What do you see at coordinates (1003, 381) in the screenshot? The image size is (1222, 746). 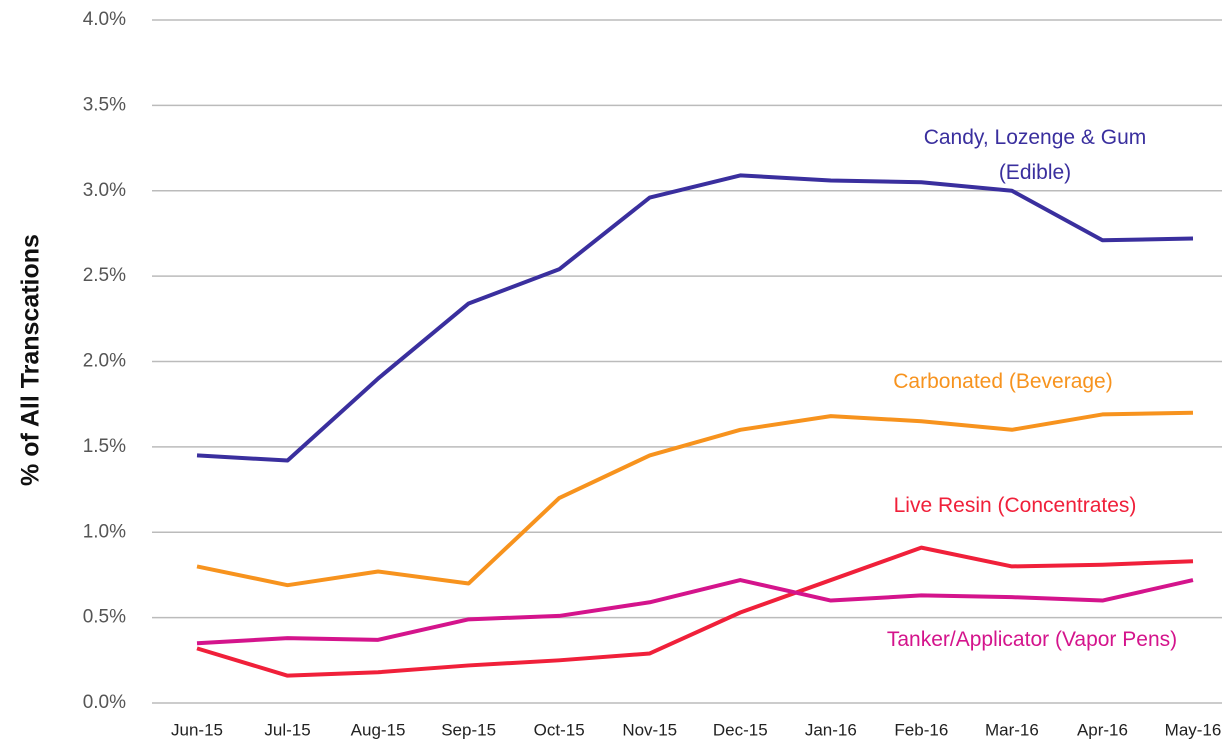 I see `series-label: Carbonated (Beverage)` at bounding box center [1003, 381].